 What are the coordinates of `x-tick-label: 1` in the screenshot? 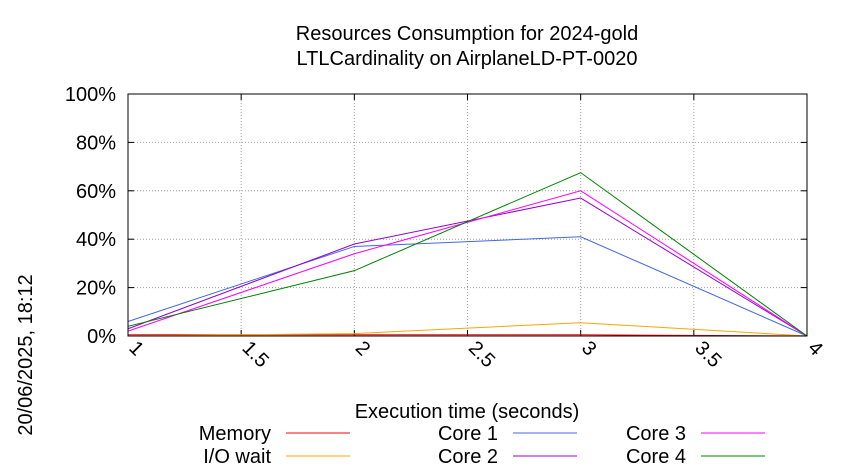 It's located at (135, 348).